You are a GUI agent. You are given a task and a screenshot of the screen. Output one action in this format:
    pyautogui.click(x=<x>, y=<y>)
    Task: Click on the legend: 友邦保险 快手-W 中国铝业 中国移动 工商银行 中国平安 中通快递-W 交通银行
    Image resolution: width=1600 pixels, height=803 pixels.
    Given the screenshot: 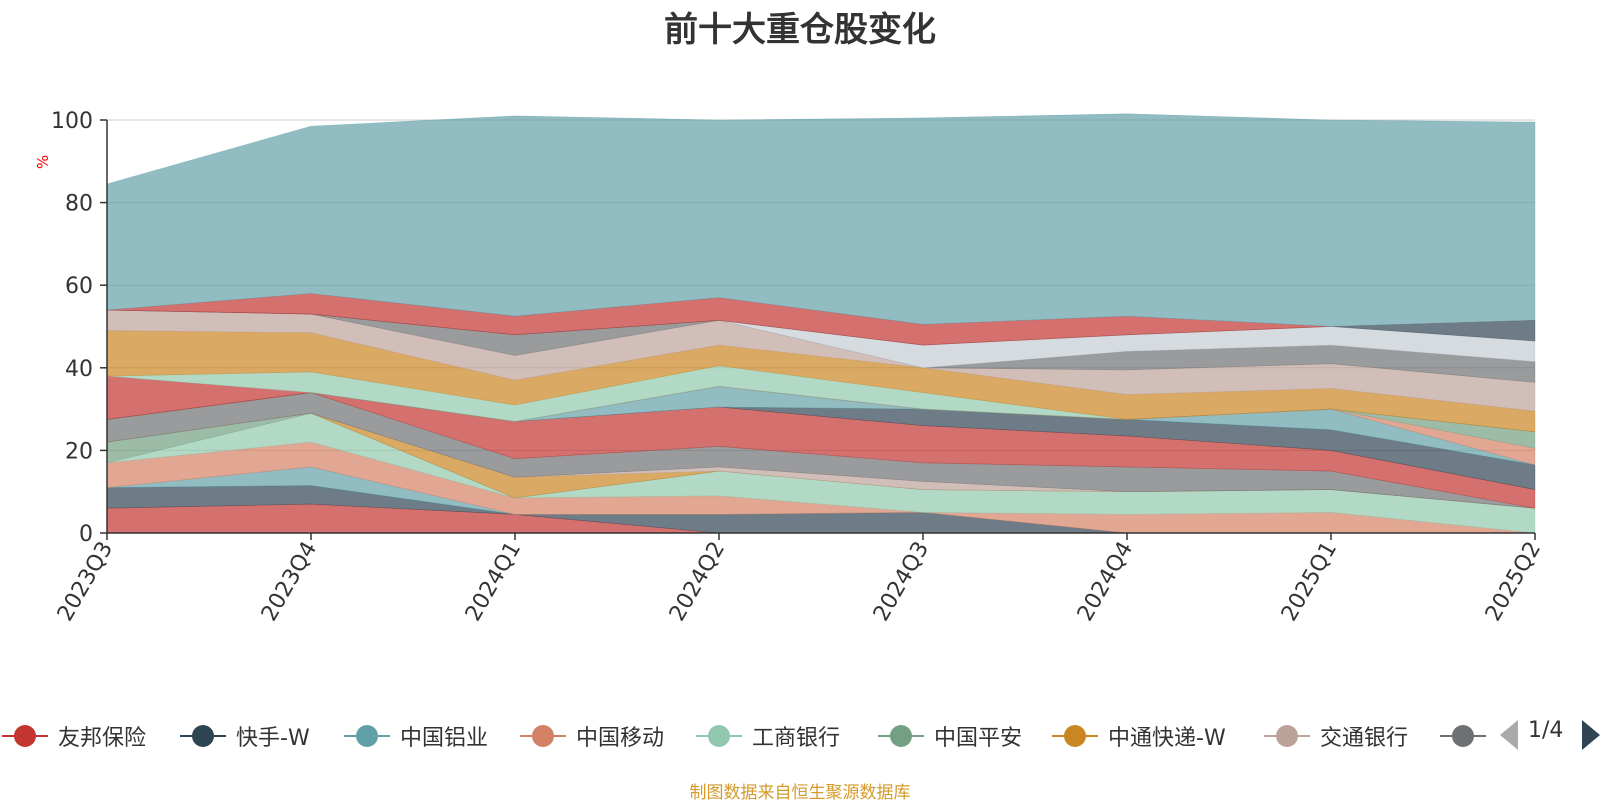 What is the action you would take?
    pyautogui.click(x=800, y=736)
    